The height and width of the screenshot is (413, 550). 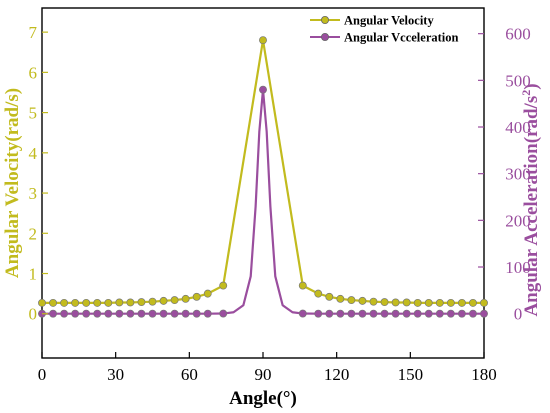 What do you see at coordinates (518, 34) in the screenshot?
I see `y-right-tick-label-6: 600` at bounding box center [518, 34].